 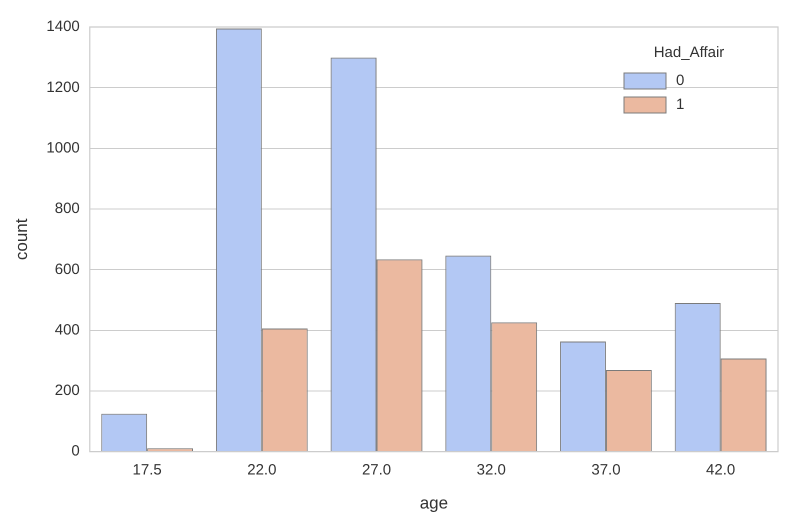 I want to click on x-tick-label: 22.0, so click(x=261, y=470).